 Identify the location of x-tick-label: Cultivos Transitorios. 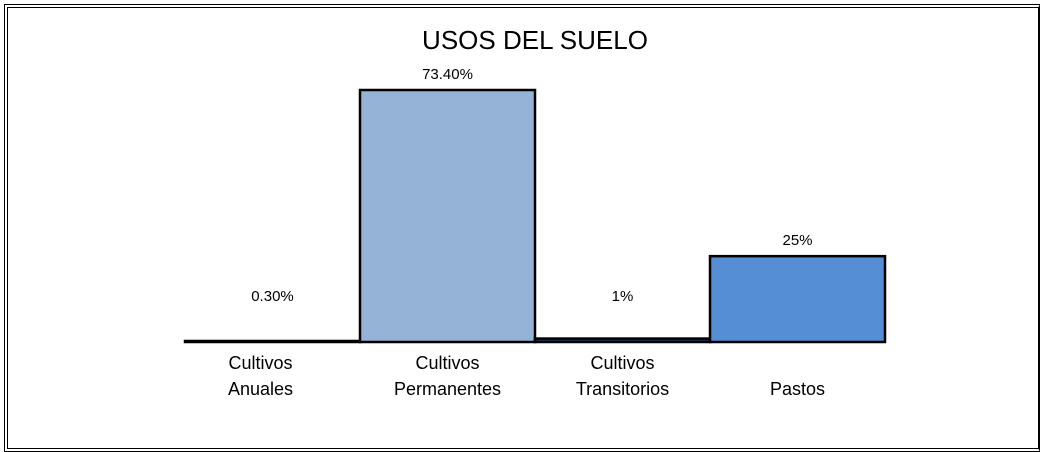
(622, 376).